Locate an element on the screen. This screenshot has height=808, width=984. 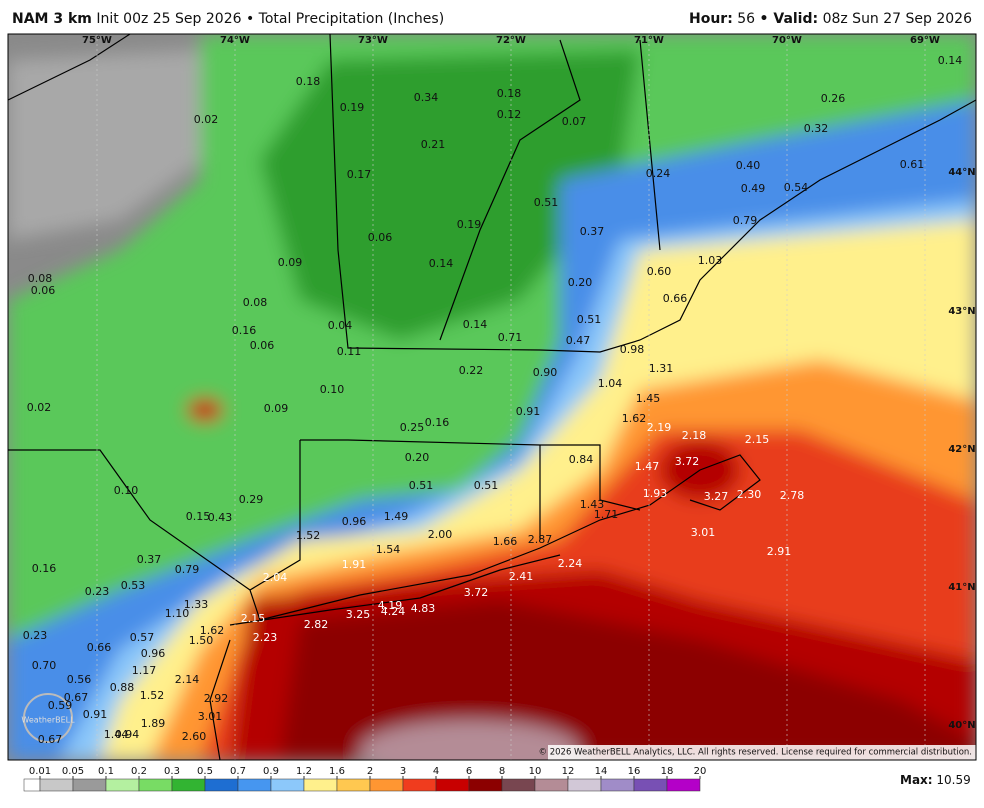
latitude-label: 40°N is located at coordinates (961, 725).